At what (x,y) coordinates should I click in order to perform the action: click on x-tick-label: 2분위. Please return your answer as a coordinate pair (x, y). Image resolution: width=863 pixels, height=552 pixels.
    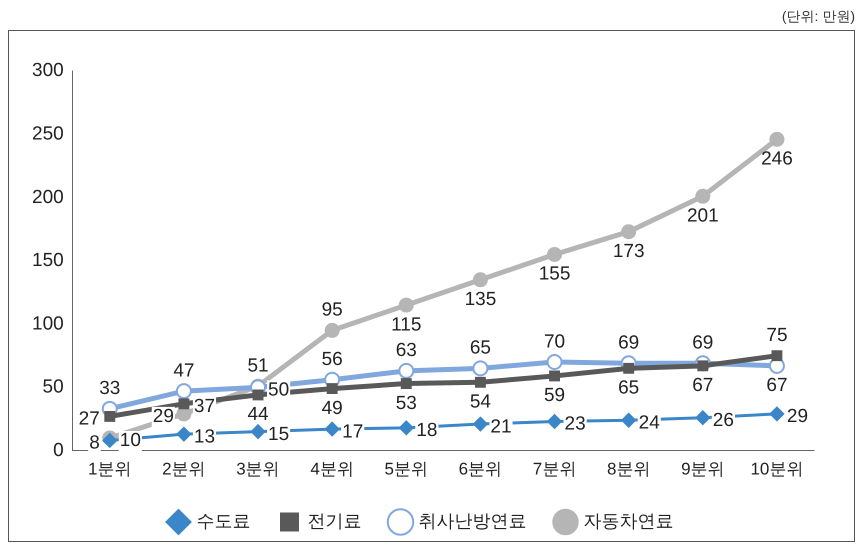
    Looking at the image, I should click on (184, 468).